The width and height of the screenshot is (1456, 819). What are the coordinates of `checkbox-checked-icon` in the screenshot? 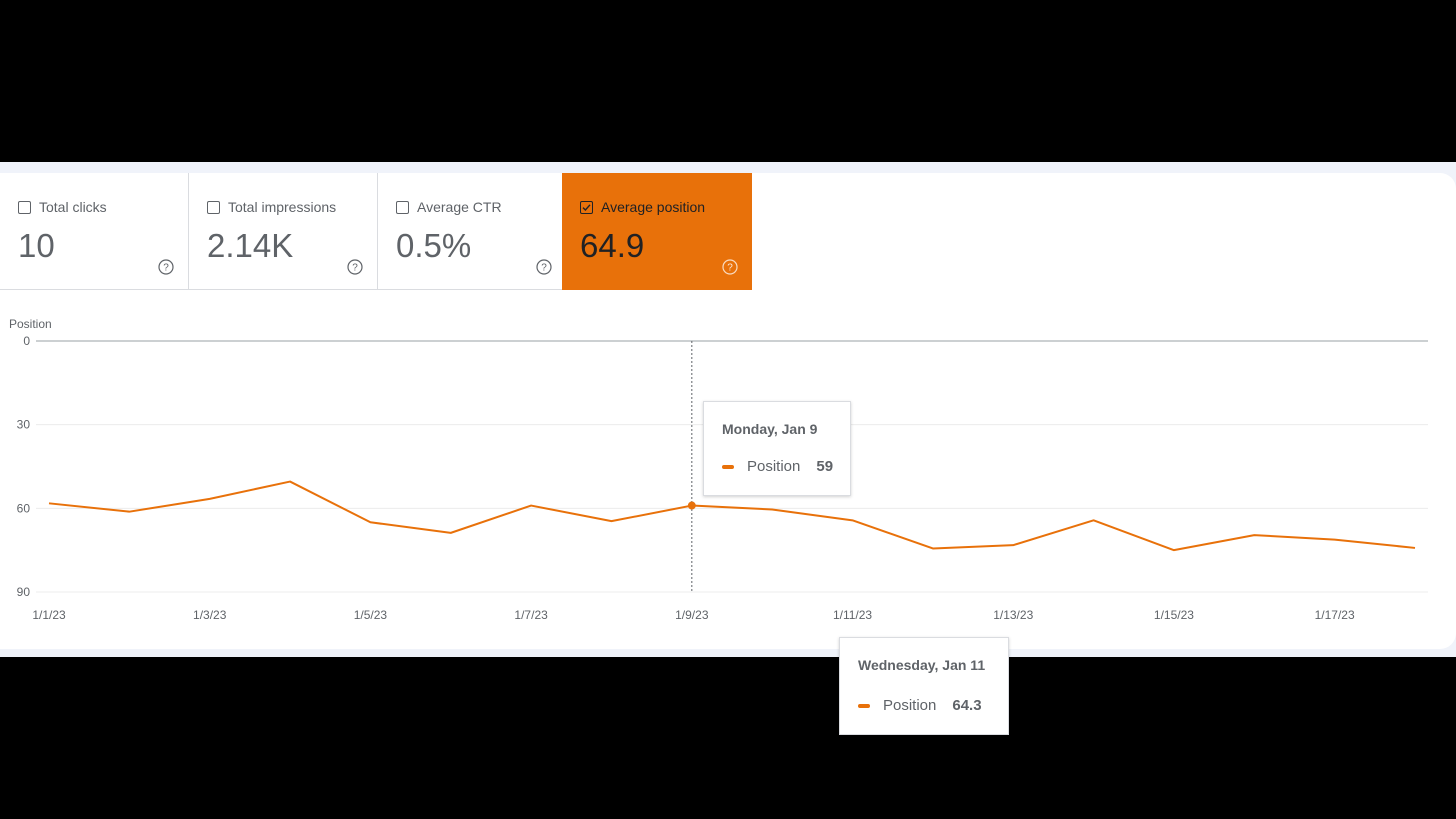 It's located at (586, 207).